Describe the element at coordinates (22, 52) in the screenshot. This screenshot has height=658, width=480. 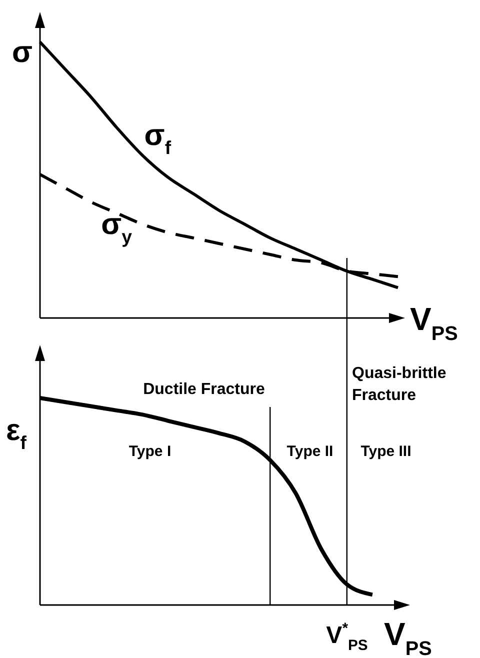
I see `y-axis-title: σ` at that location.